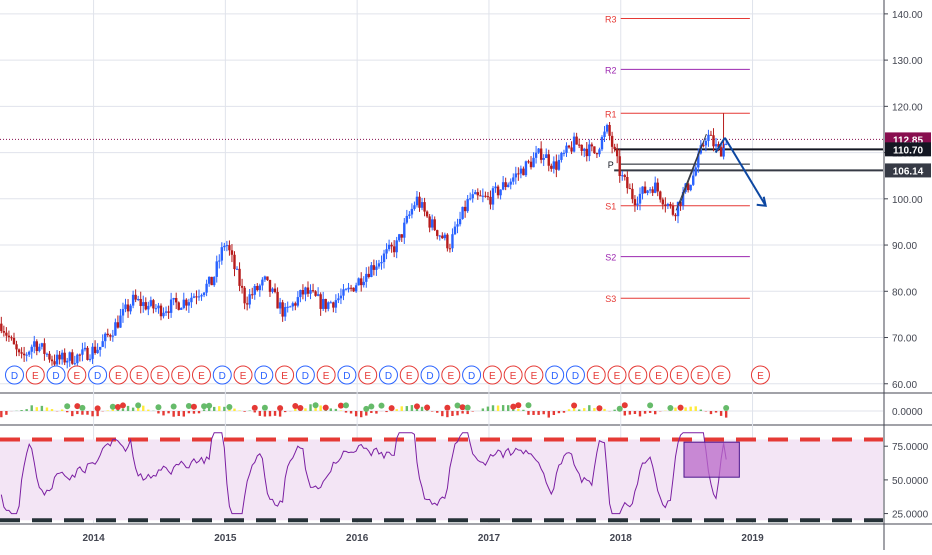  Describe the element at coordinates (225, 538) in the screenshot. I see `time-tick-label: 2015` at that location.